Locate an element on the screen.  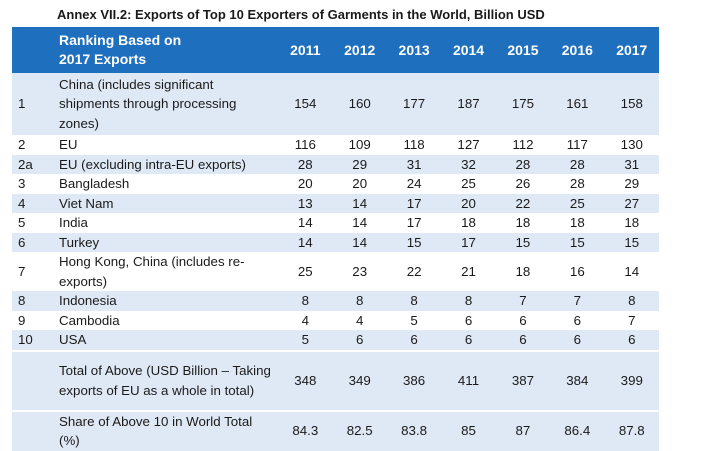
value-cell: 84.3 is located at coordinates (305, 431).